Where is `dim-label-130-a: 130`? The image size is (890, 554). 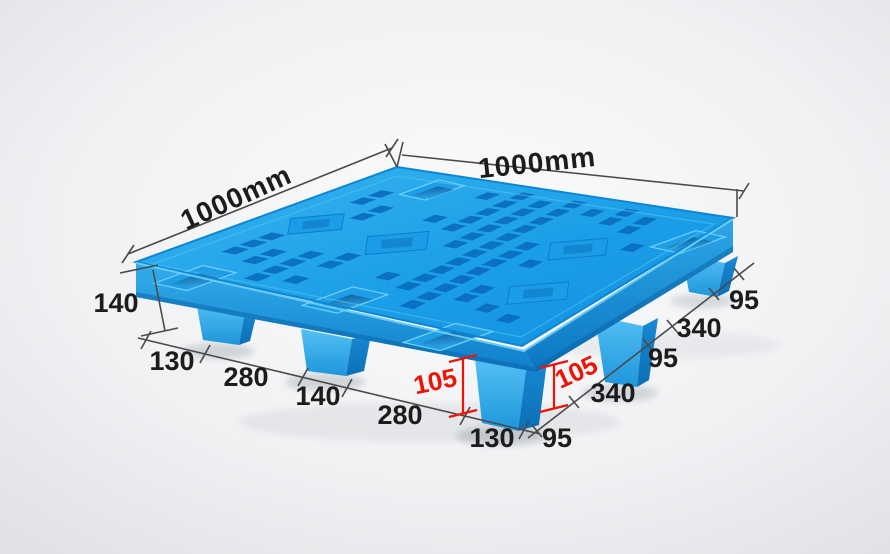
dim-label-130-a: 130 is located at coordinates (171, 361).